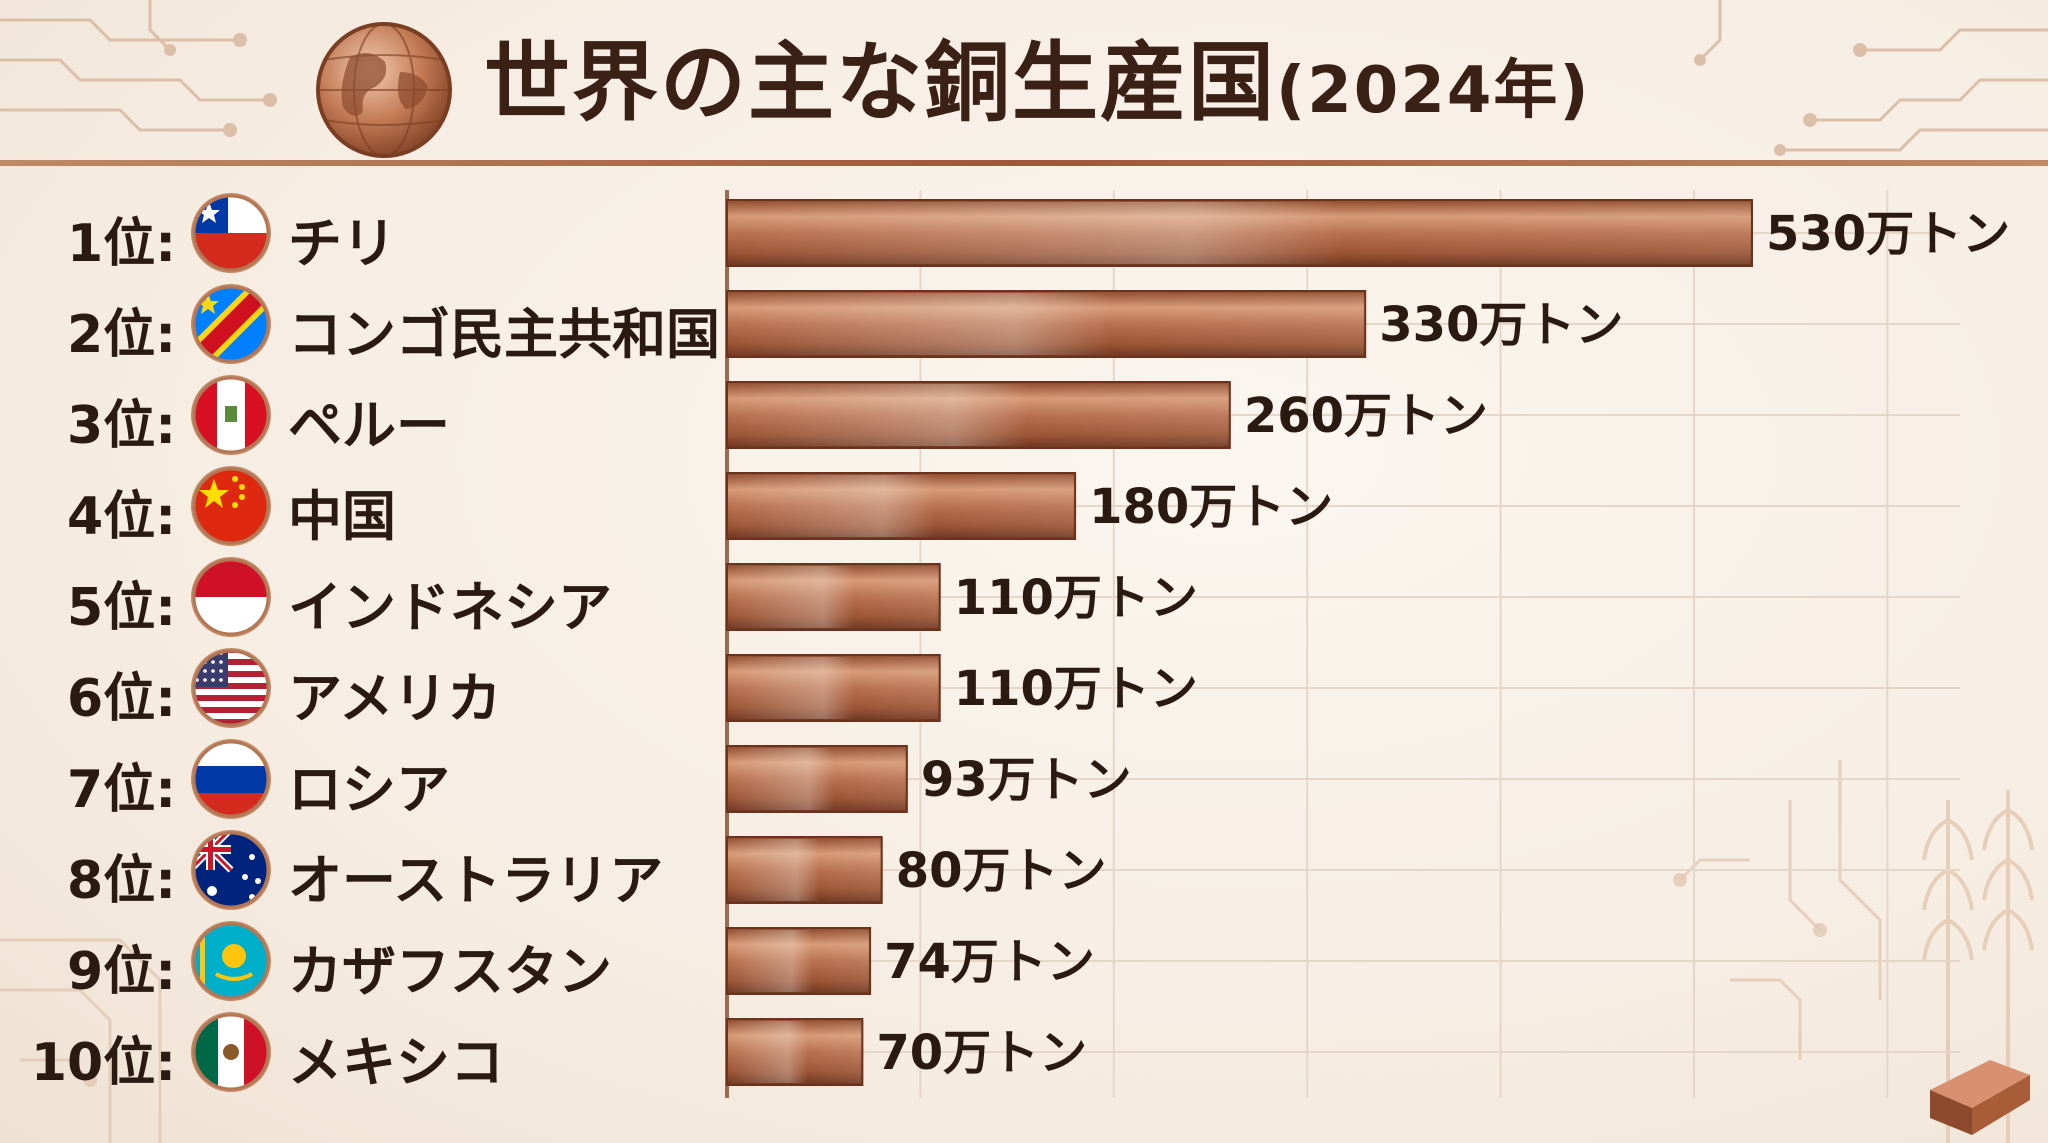 This screenshot has width=2048, height=1143. I want to click on circuit-decoration-right, so click(1871, 78).